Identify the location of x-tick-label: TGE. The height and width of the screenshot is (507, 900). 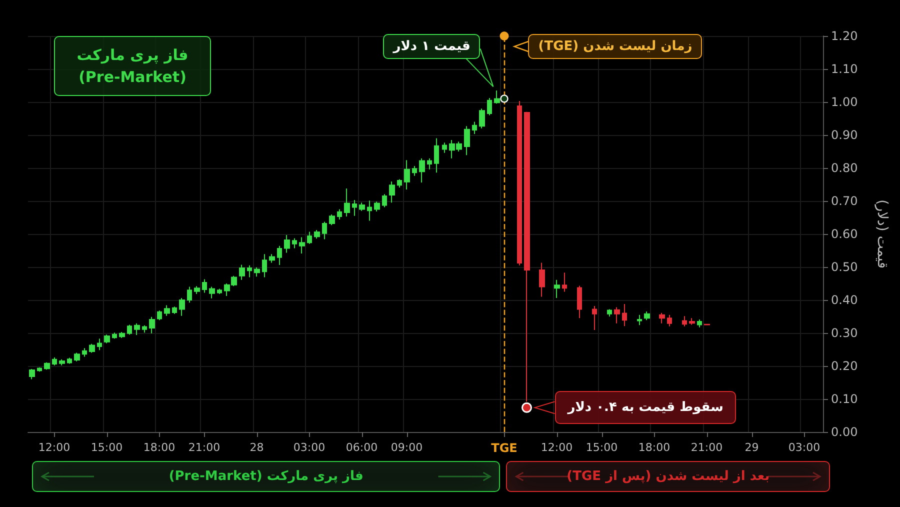
(504, 448).